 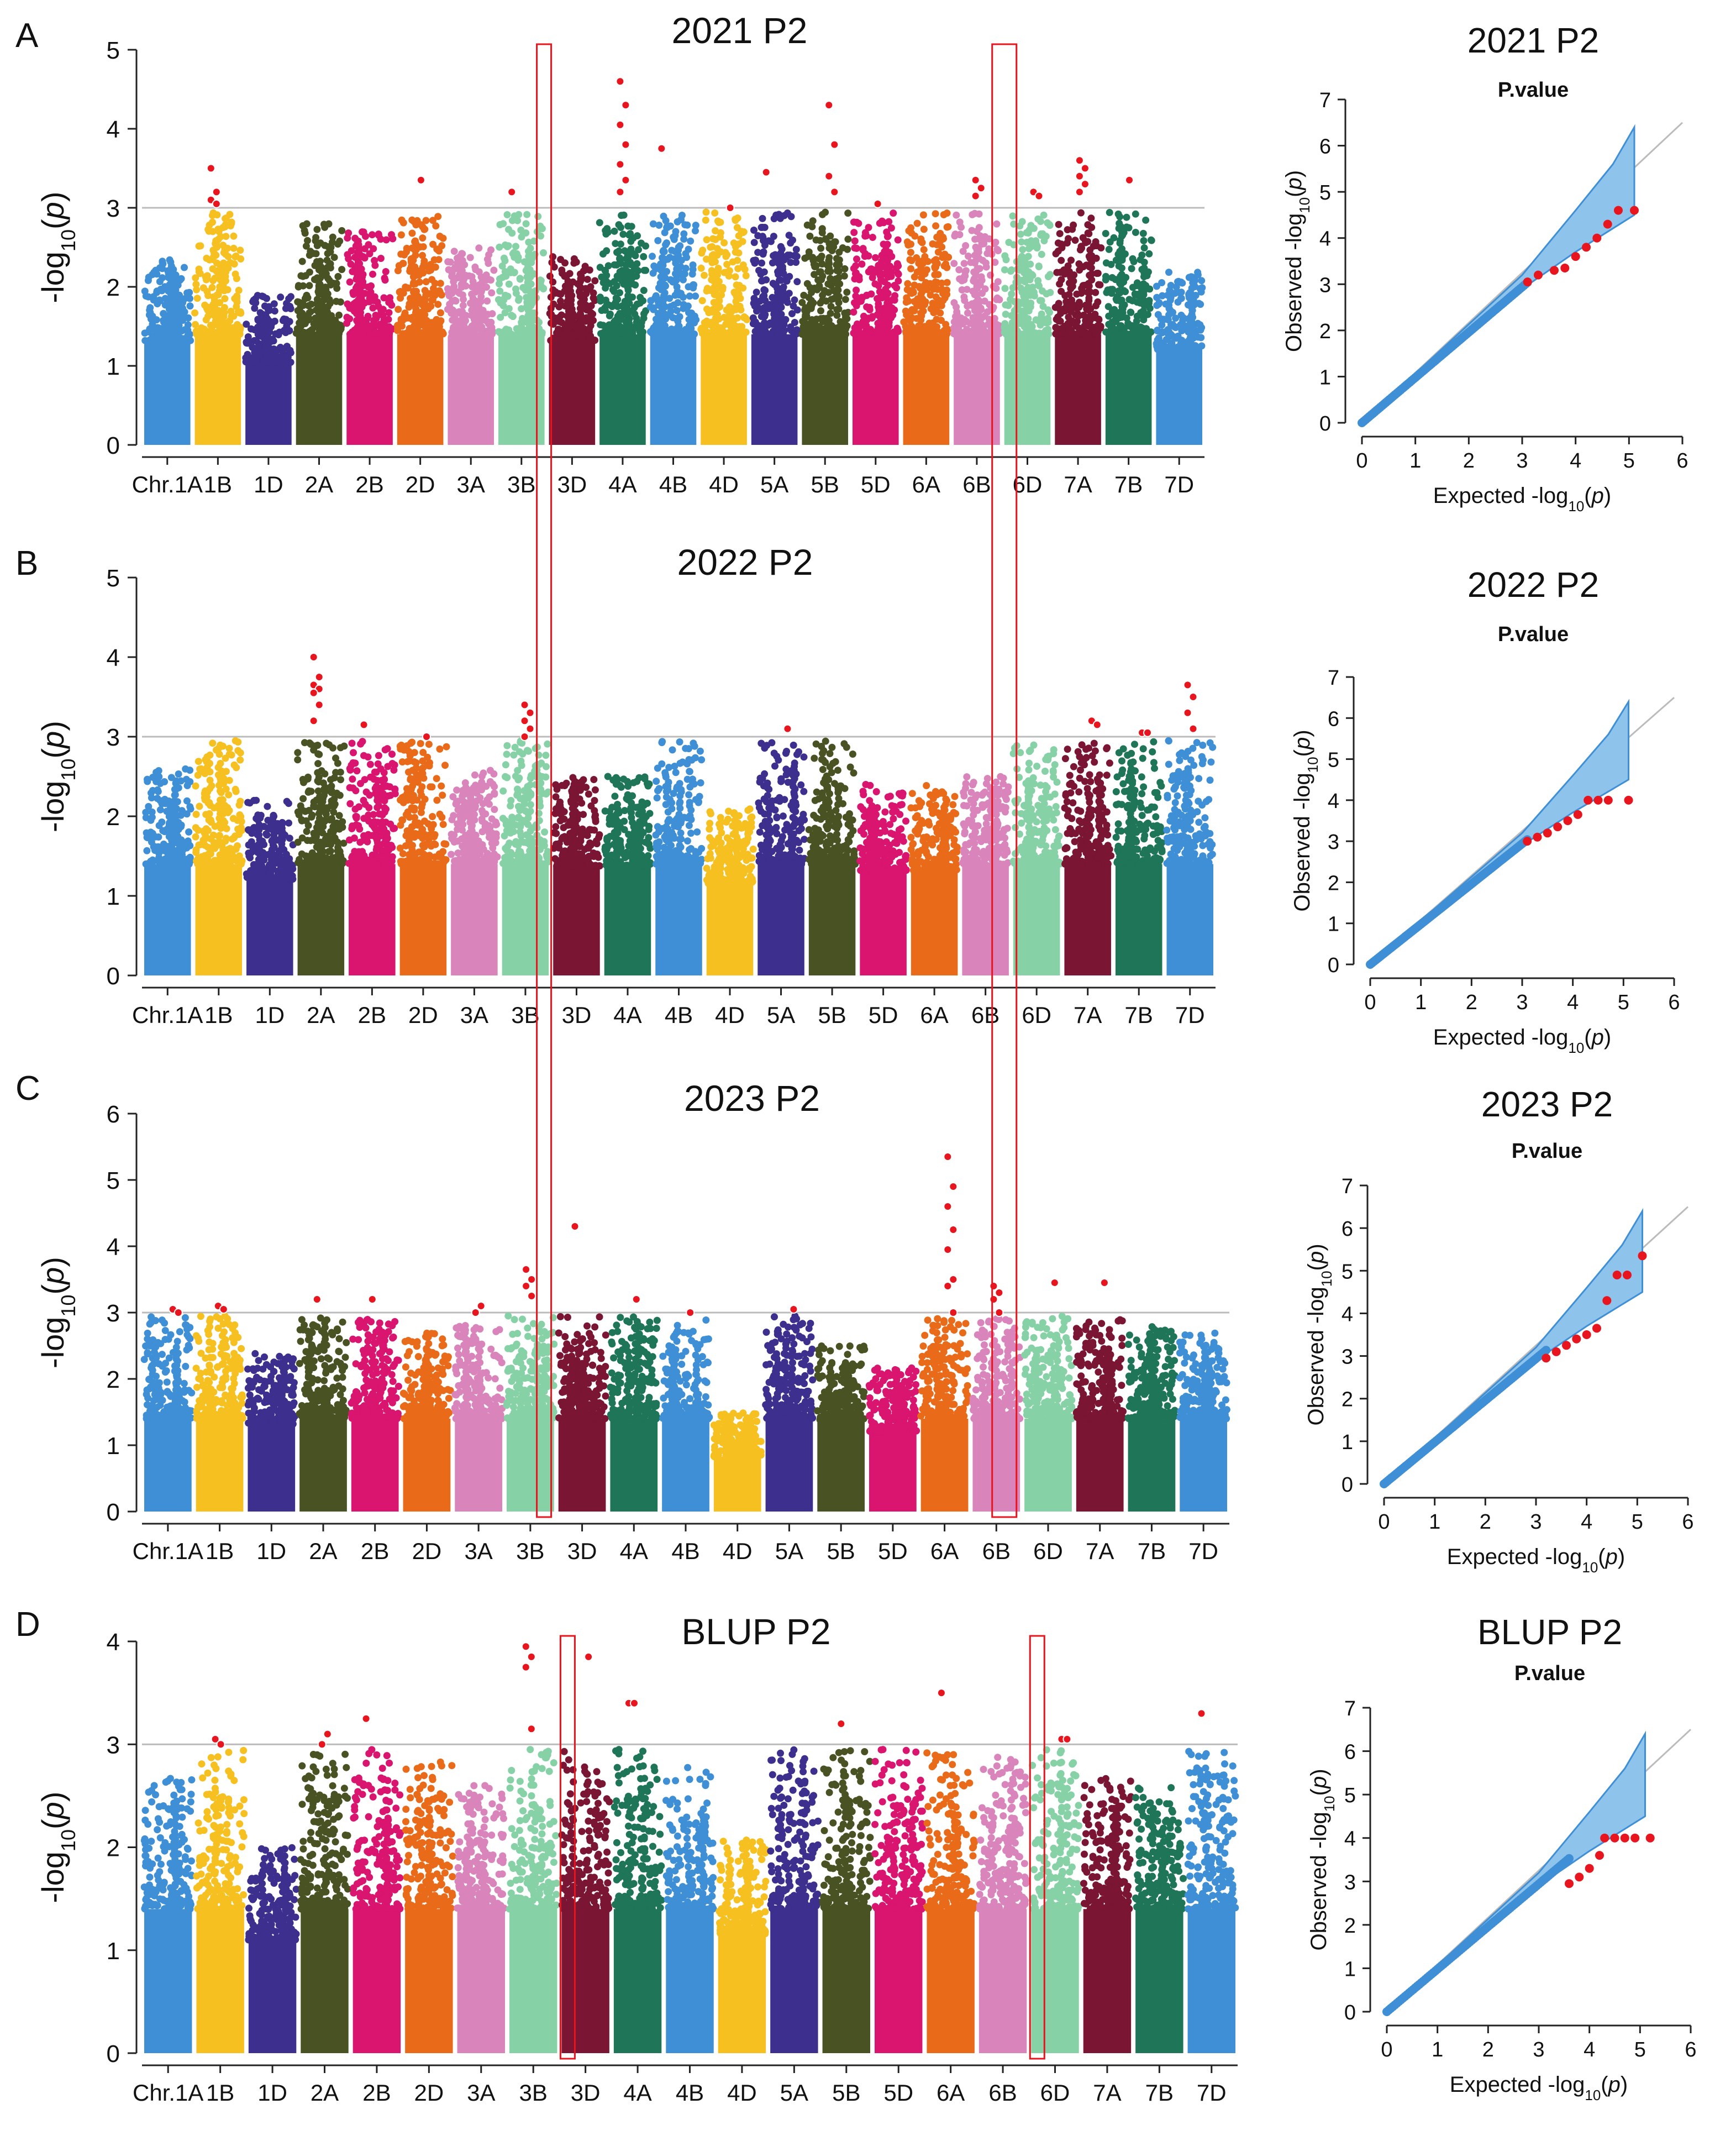 I want to click on y-tick-label: 2, so click(x=114, y=817).